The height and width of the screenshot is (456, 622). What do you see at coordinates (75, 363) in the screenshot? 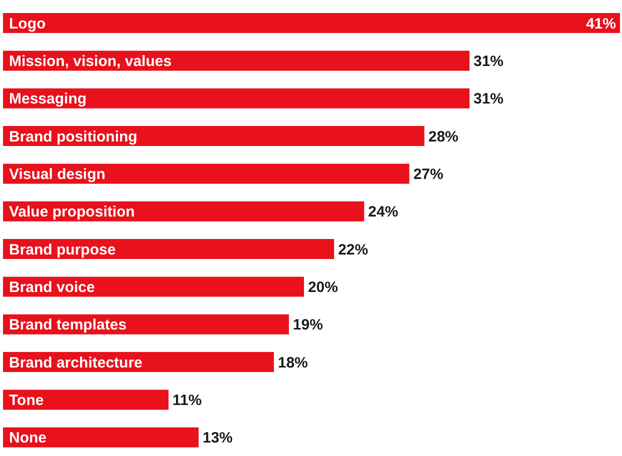
I see `y-tick-label: Brand architecture` at bounding box center [75, 363].